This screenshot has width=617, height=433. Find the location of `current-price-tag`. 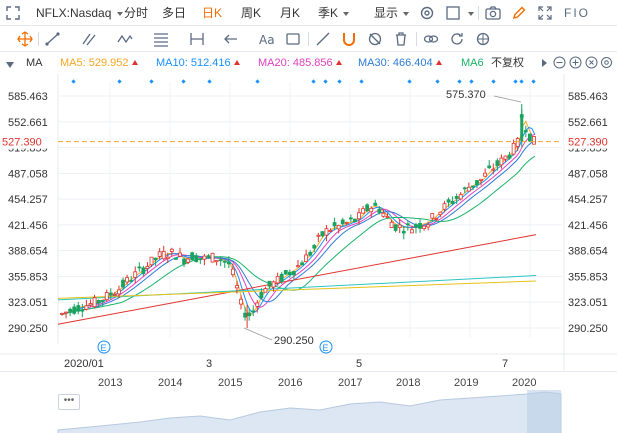

current-price-tag is located at coordinates (28, 141).